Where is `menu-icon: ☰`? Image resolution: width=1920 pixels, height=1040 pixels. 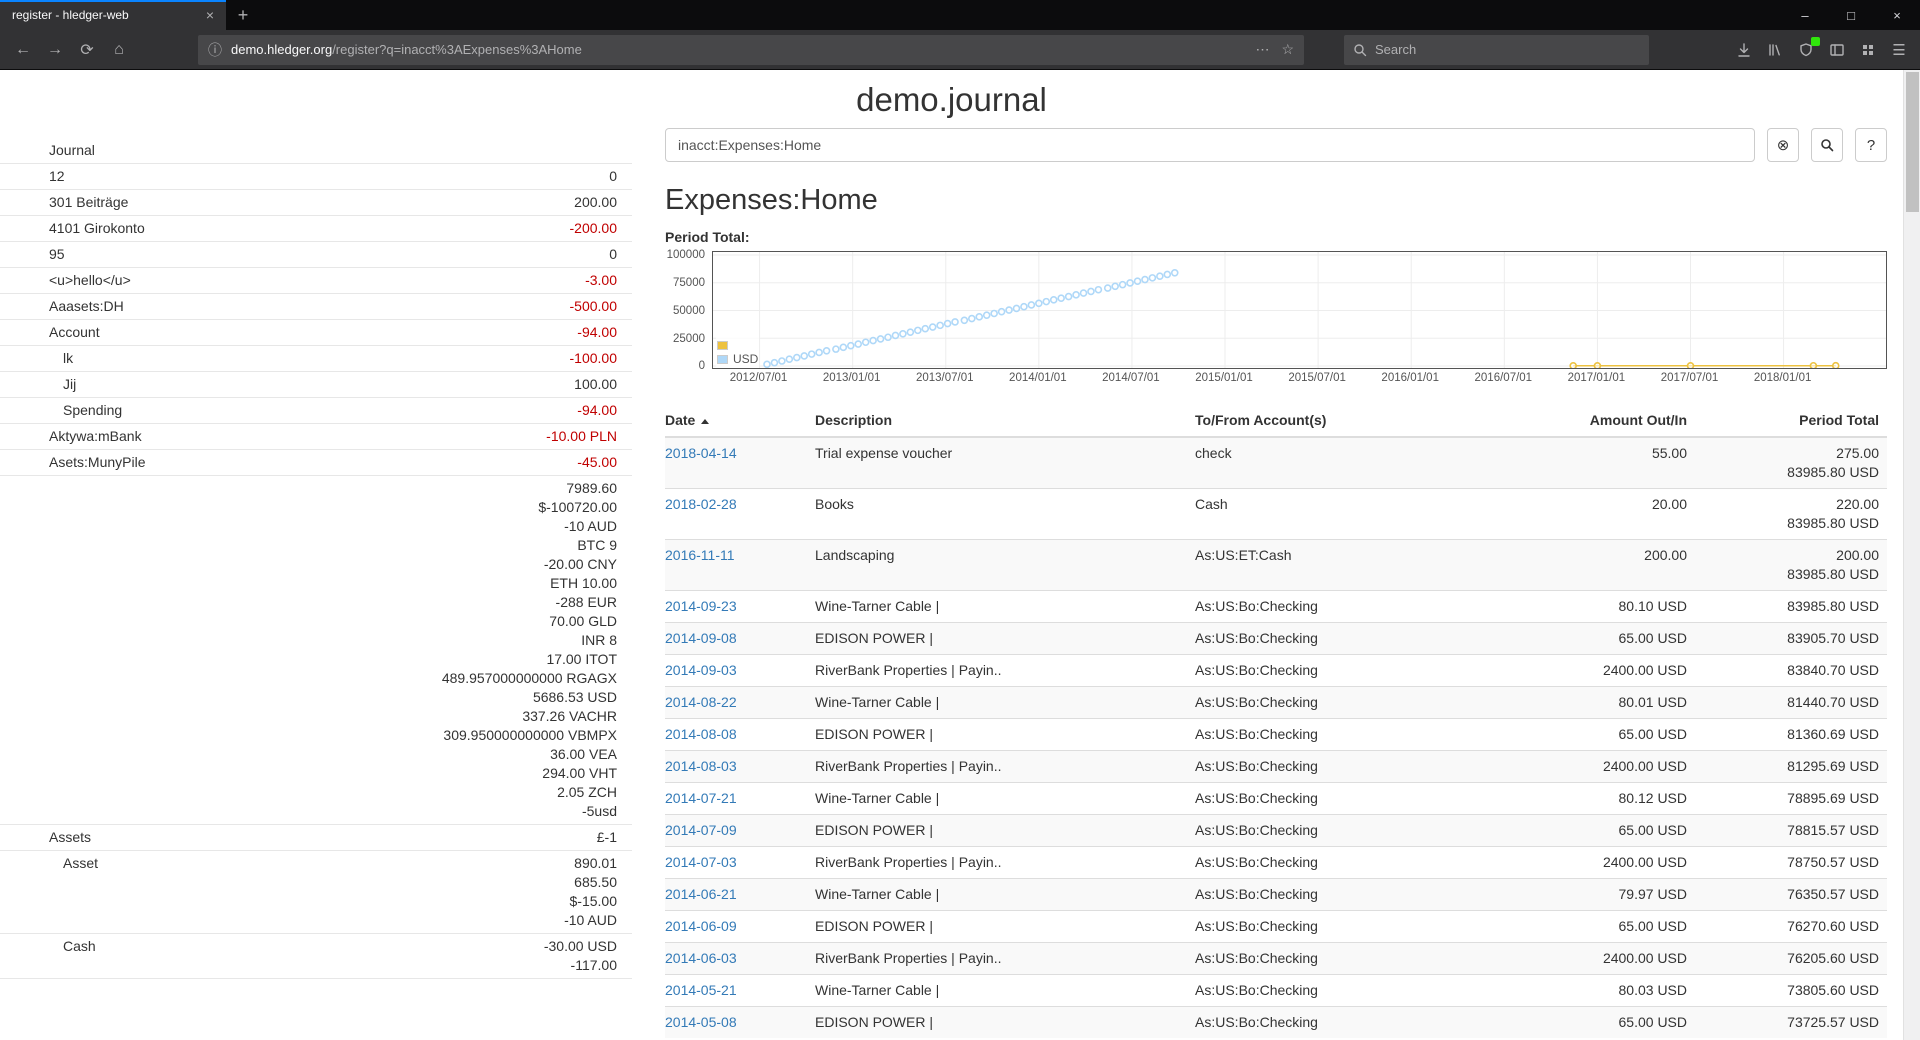 menu-icon: ☰ is located at coordinates (1899, 50).